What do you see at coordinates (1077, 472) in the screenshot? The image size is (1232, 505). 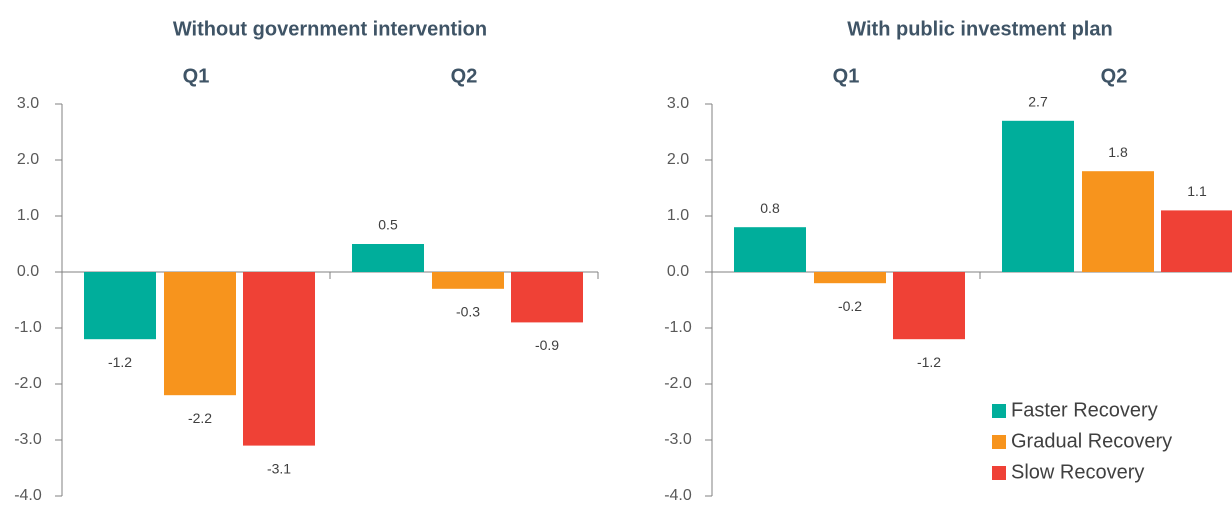 I see `legend-label: Slow Recovery` at bounding box center [1077, 472].